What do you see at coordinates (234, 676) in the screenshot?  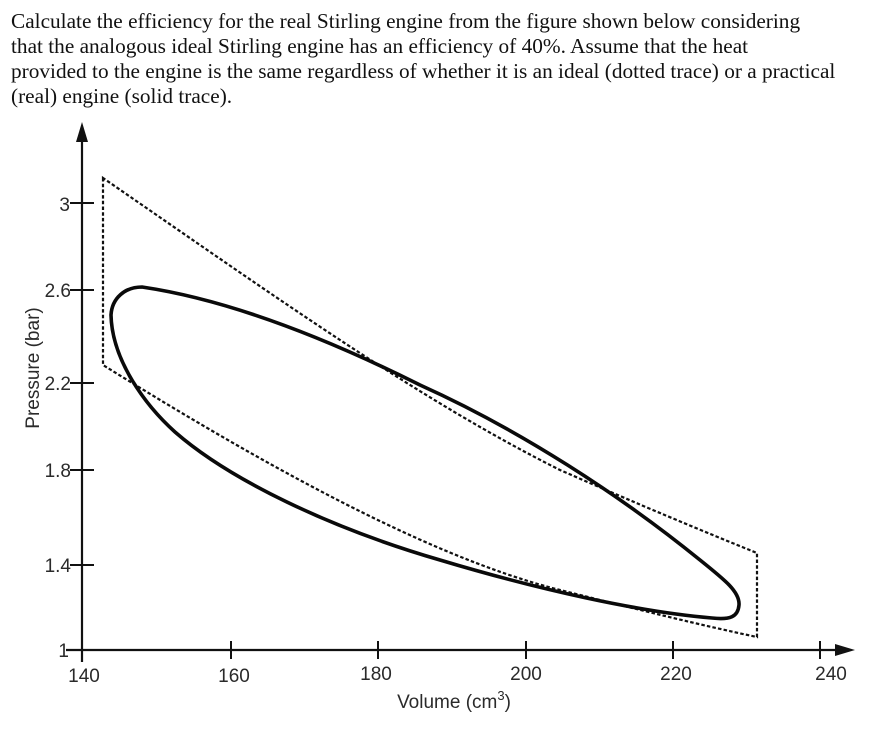 I see `x-tick-label: 160` at bounding box center [234, 676].